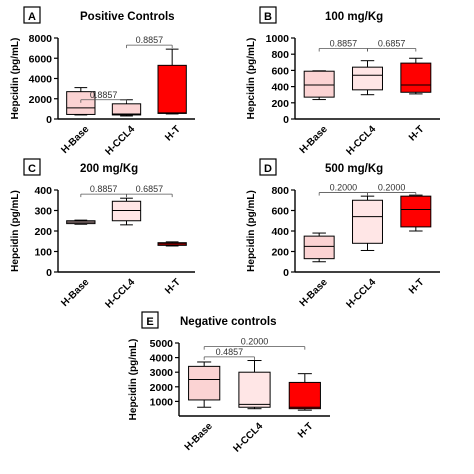 This screenshot has height=474, width=474. I want to click on panel-letter: C, so click(32, 169).